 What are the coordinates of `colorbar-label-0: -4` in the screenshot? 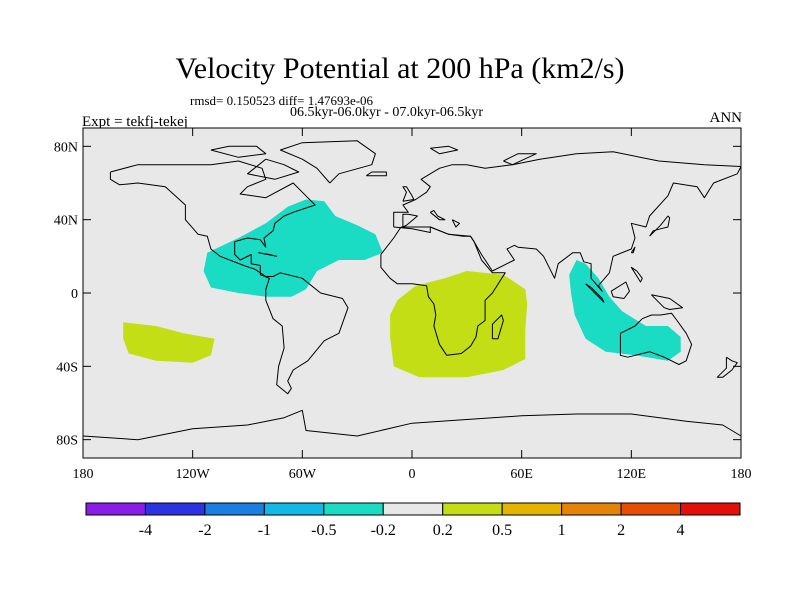 It's located at (145, 530).